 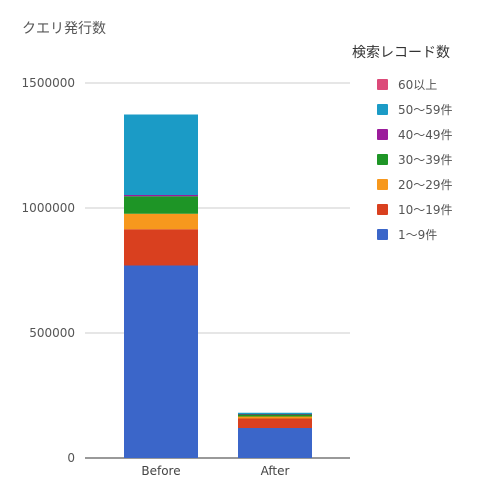 I want to click on legend: 60以上 50〜59件 40〜49件 30〜39件 20〜29件 10〜19件 1〜9件, so click(x=415, y=159).